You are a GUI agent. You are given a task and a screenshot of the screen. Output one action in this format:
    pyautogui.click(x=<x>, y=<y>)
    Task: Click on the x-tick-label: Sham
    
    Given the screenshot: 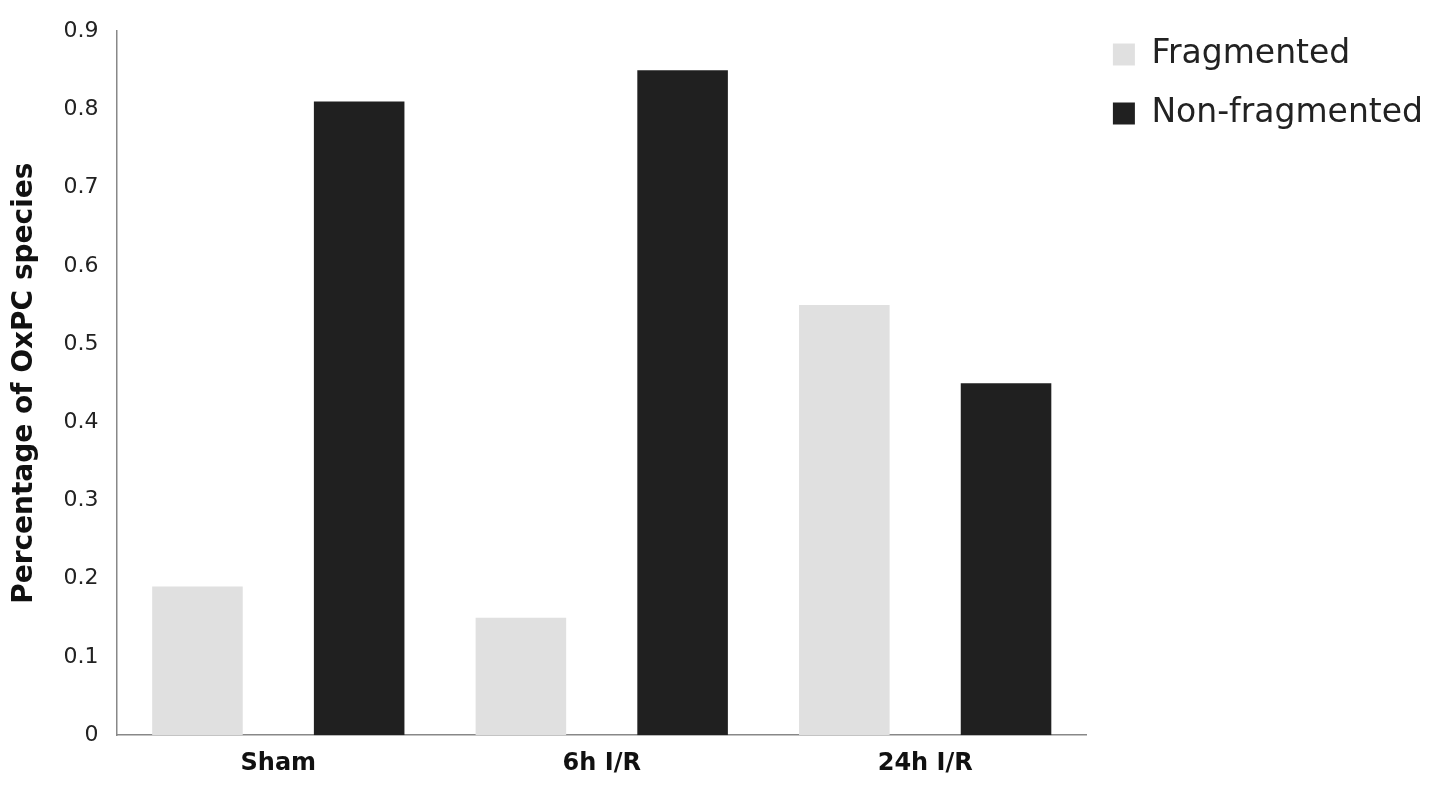 What is the action you would take?
    pyautogui.click(x=278, y=761)
    